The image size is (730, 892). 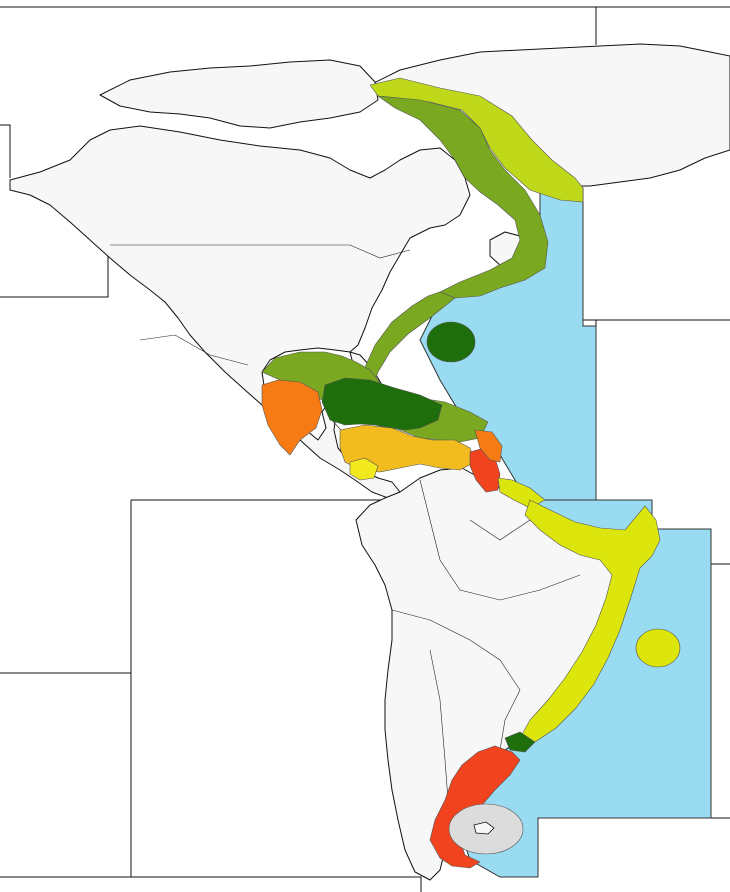 What do you see at coordinates (239, 94) in the screenshot?
I see `arctic-archipelago` at bounding box center [239, 94].